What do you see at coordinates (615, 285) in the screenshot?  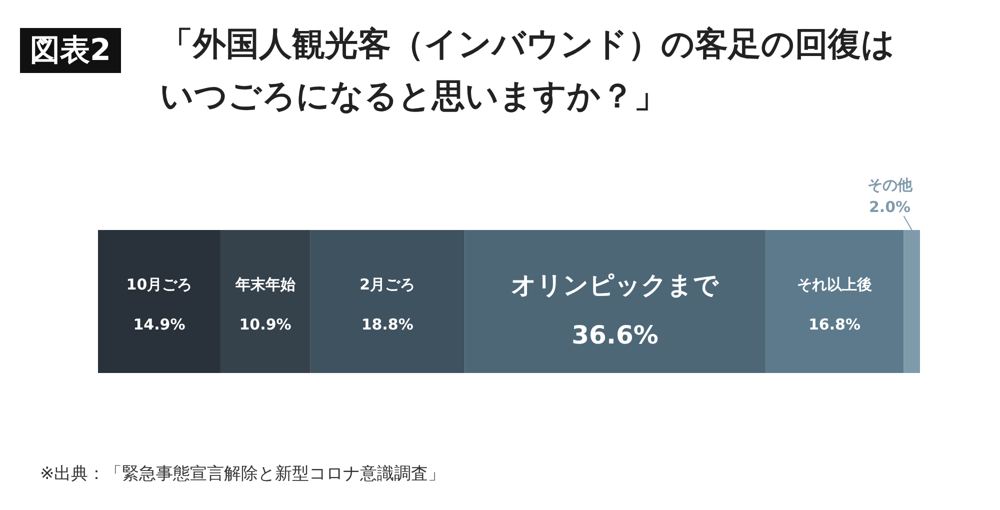 I see `series-label: オリンピックまで` at bounding box center [615, 285].